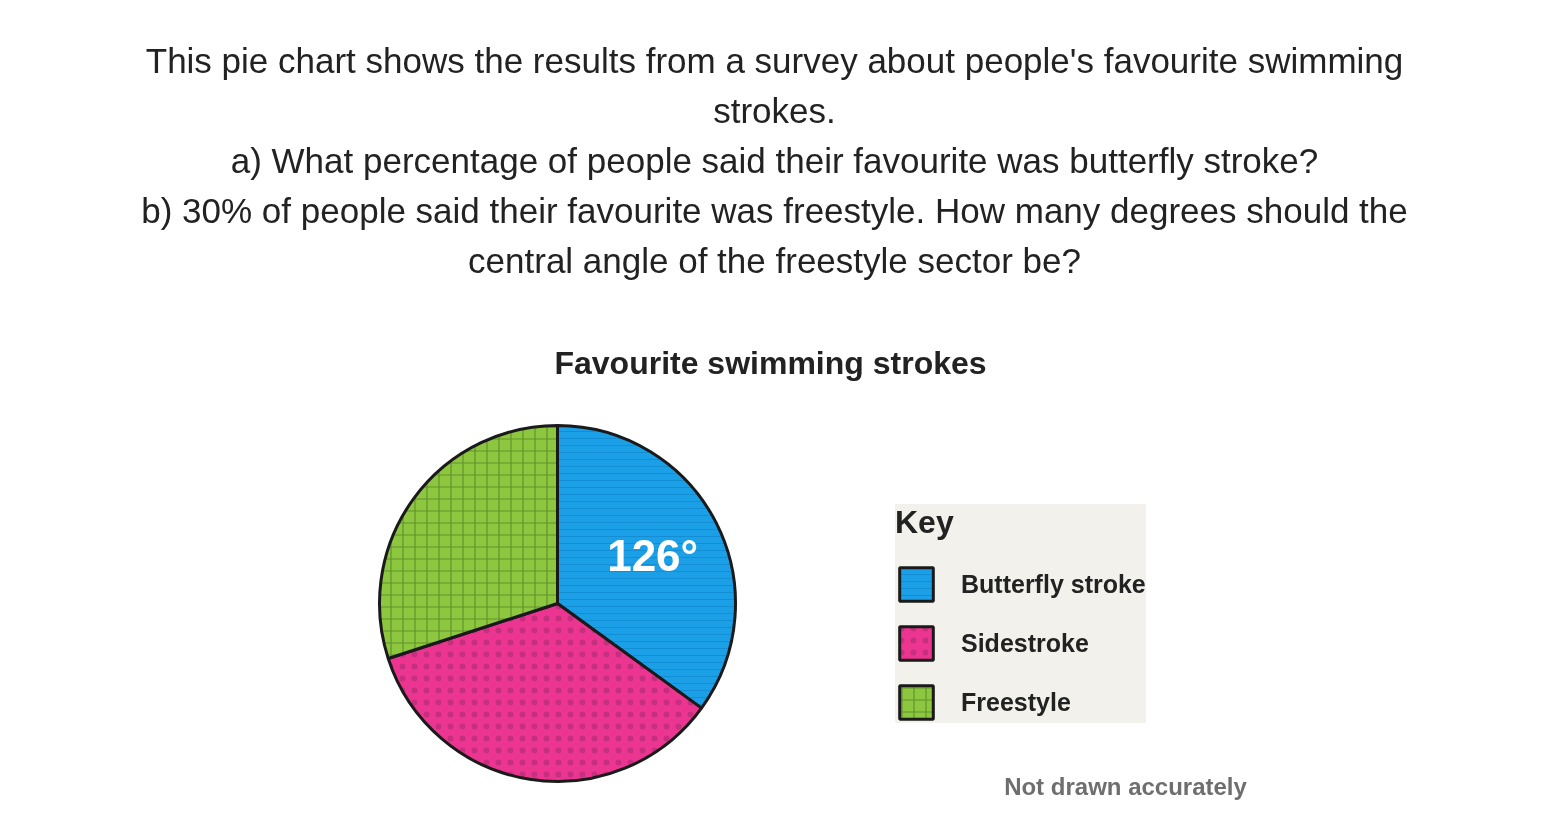 Image resolution: width=1548 pixels, height=817 pixels. Describe the element at coordinates (1053, 584) in the screenshot. I see `legend-label: Butterfly stroke` at that location.